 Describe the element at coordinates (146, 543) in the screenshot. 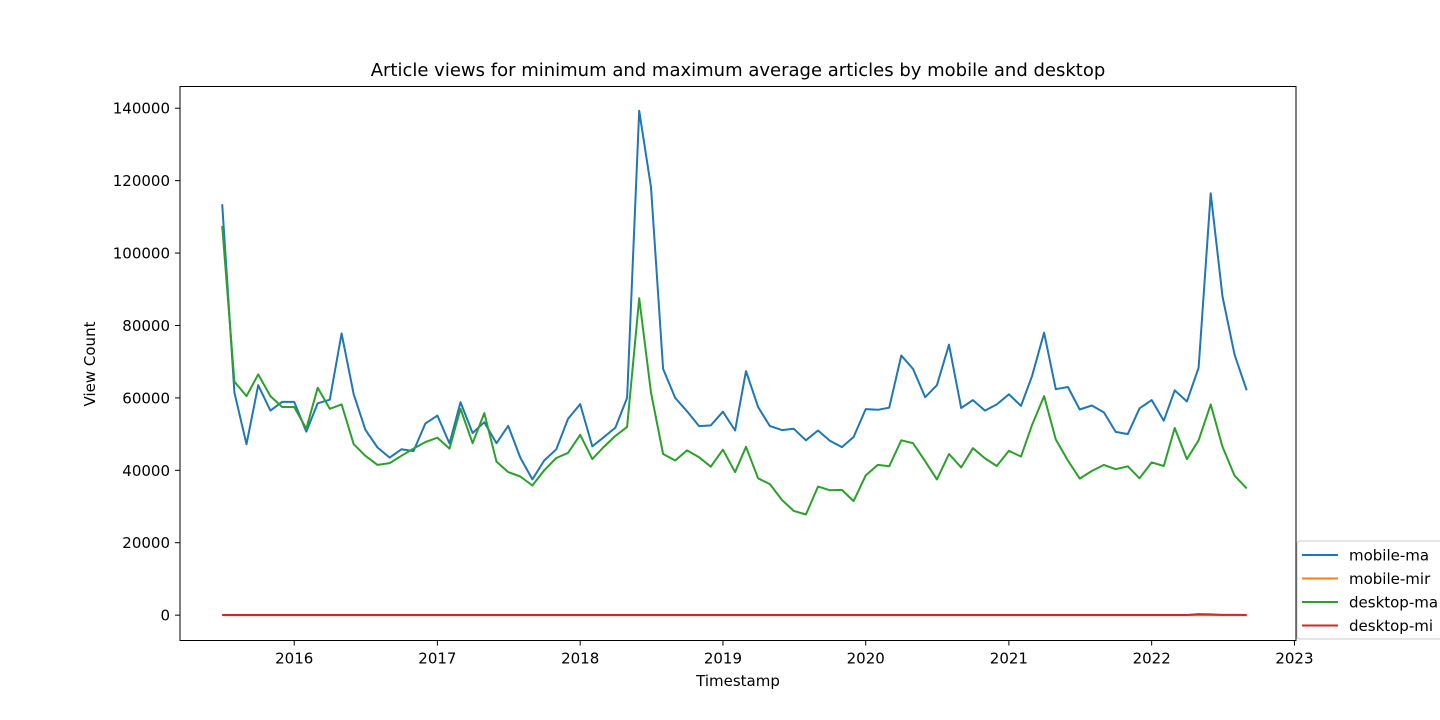

I see `y-tick-label: 20000` at that location.